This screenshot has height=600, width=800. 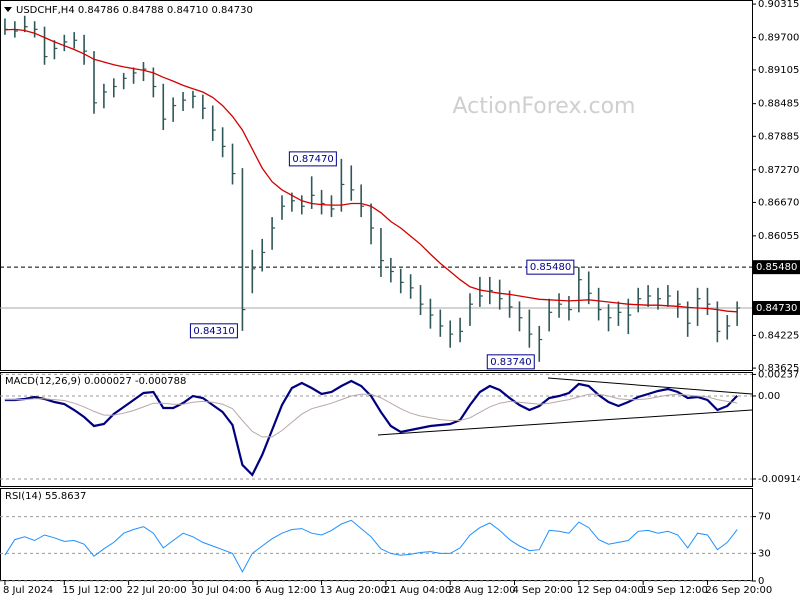 I want to click on y-tick-label: 0.87270, so click(x=778, y=170).